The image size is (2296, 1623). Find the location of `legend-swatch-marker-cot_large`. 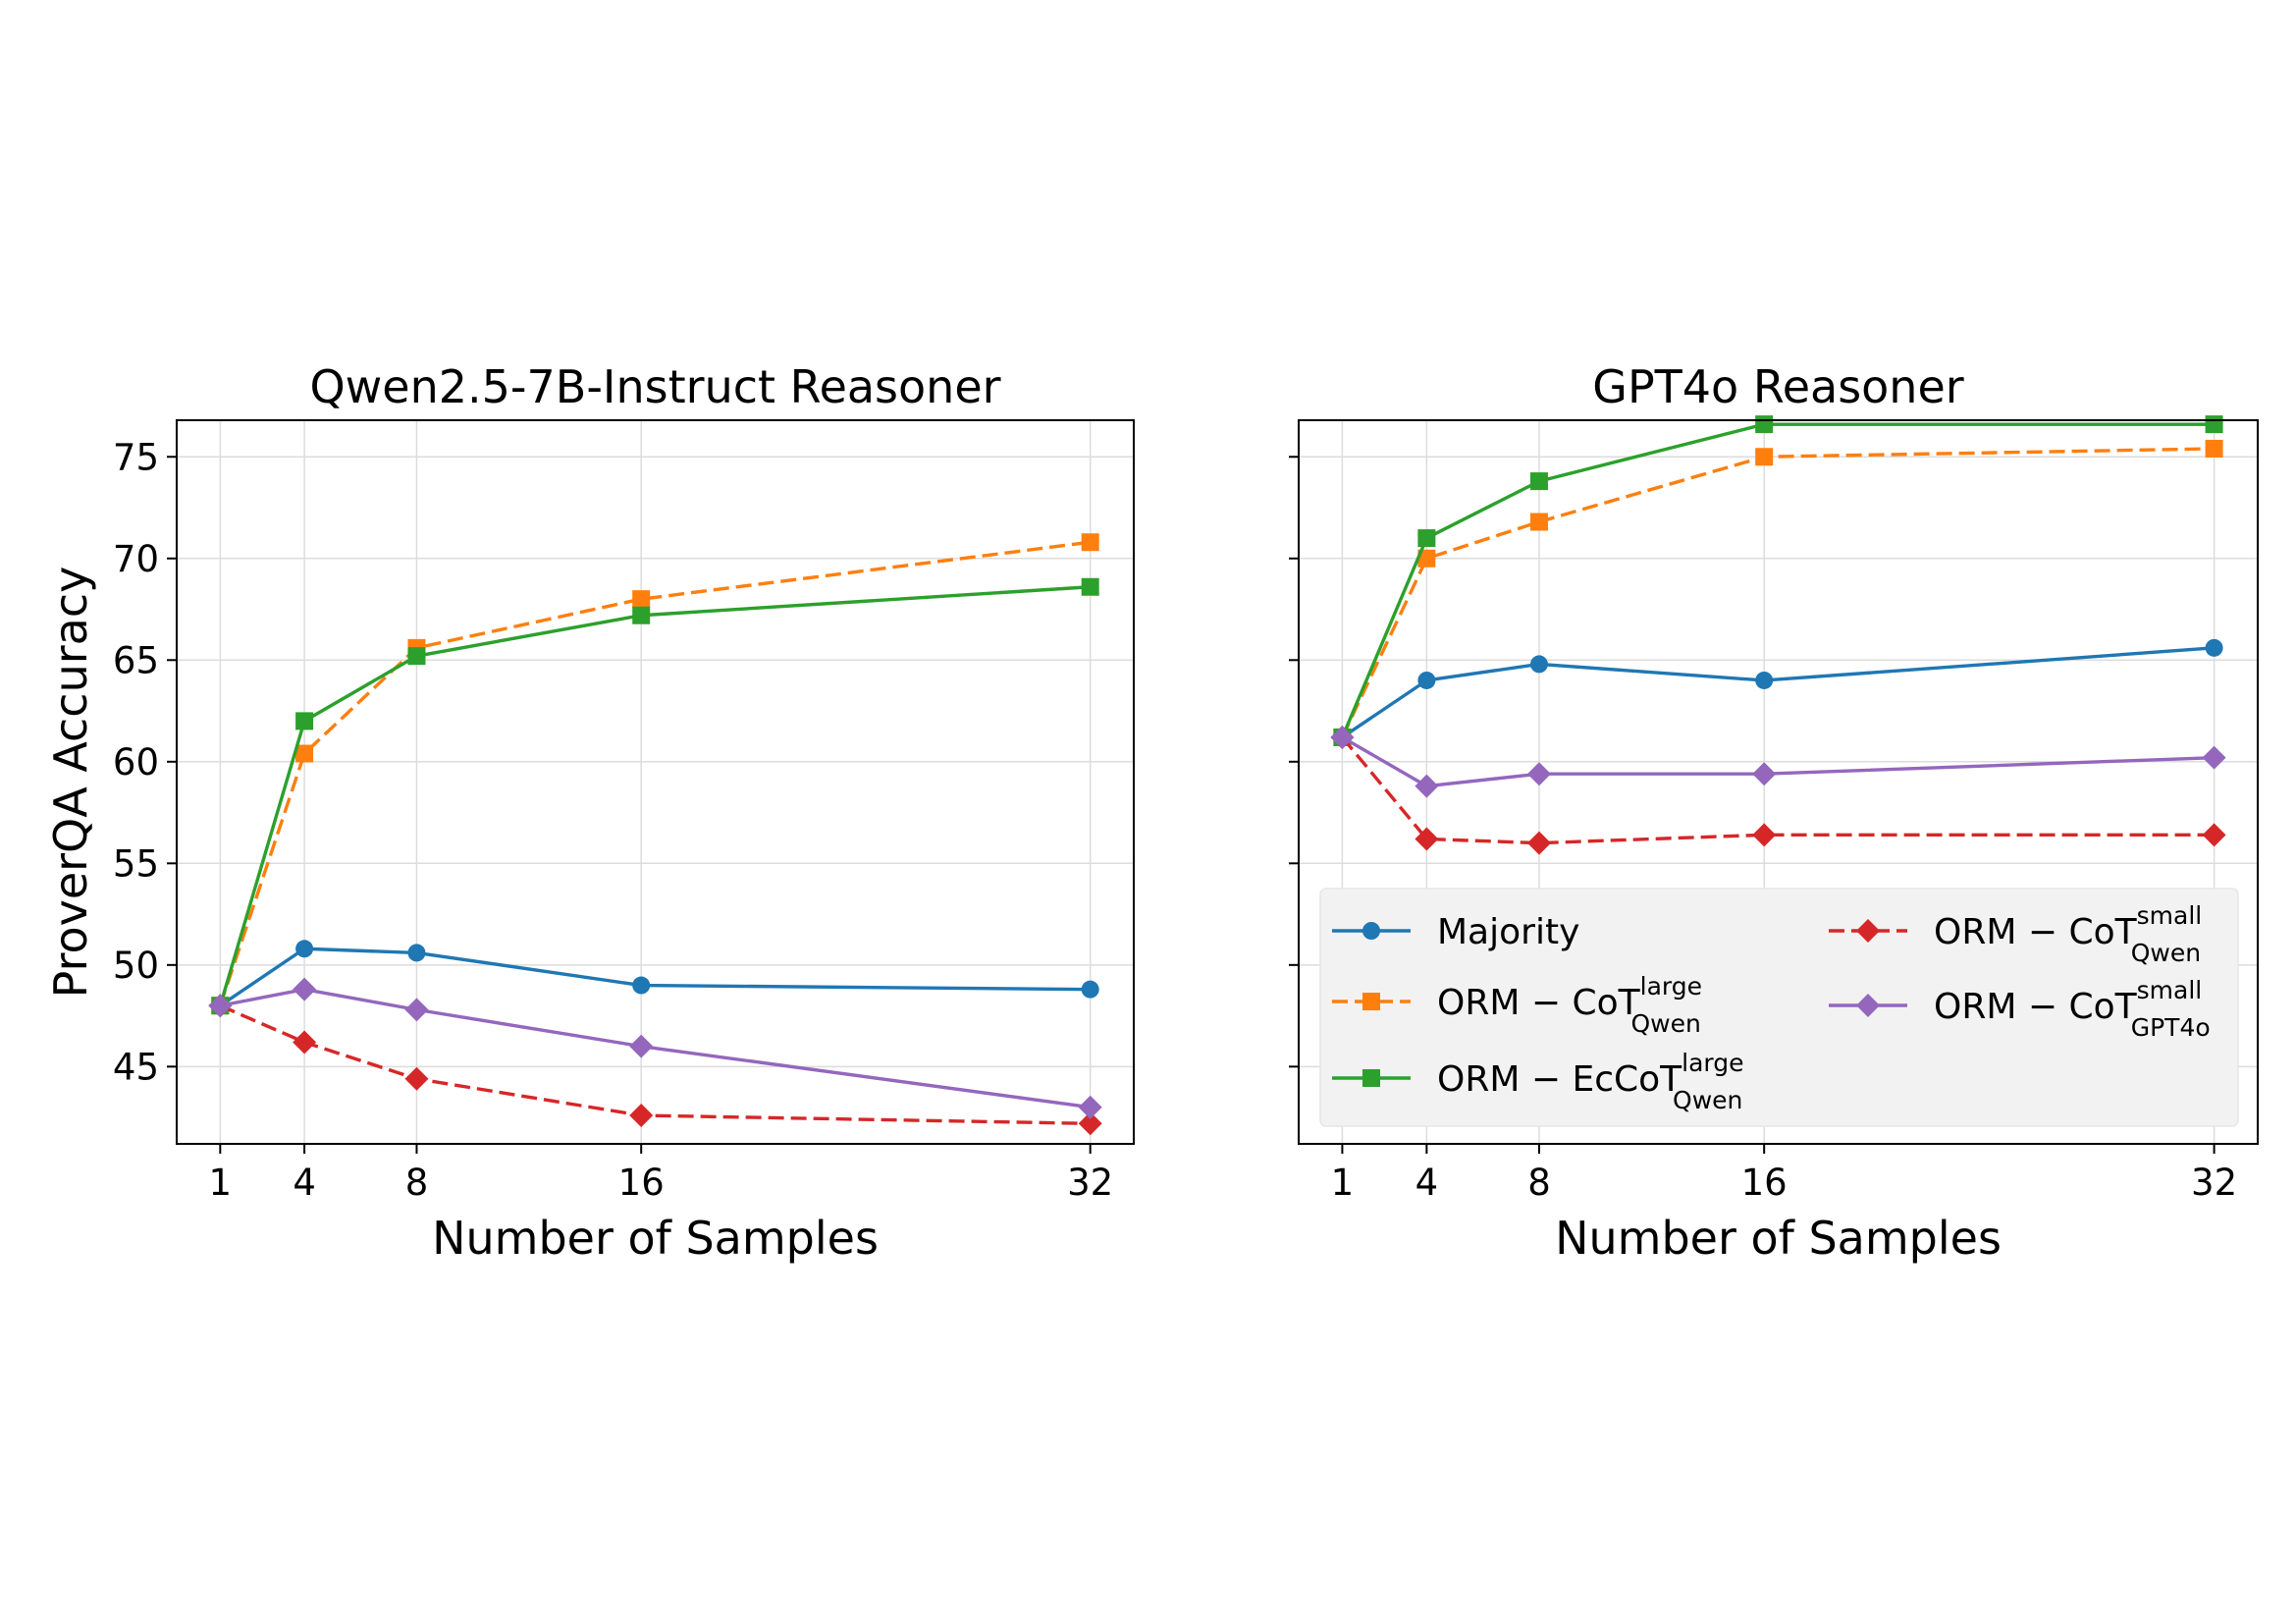

legend-swatch-marker-cot_large is located at coordinates (1371, 1001).